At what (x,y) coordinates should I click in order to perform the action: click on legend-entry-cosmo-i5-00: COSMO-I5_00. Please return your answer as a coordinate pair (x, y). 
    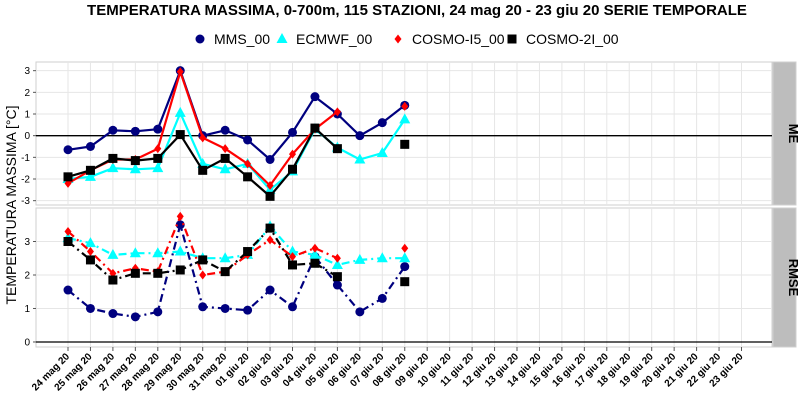
    Looking at the image, I should click on (449, 39).